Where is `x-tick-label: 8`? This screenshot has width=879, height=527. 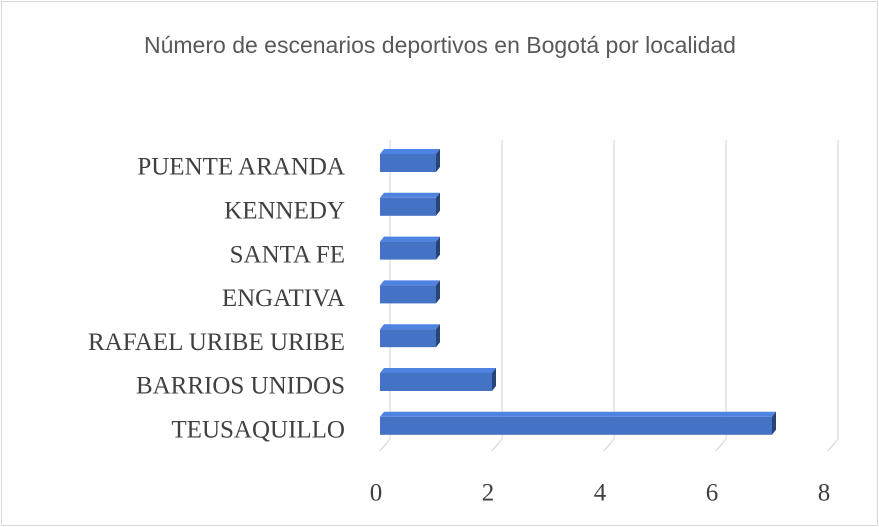
x-tick-label: 8 is located at coordinates (824, 493).